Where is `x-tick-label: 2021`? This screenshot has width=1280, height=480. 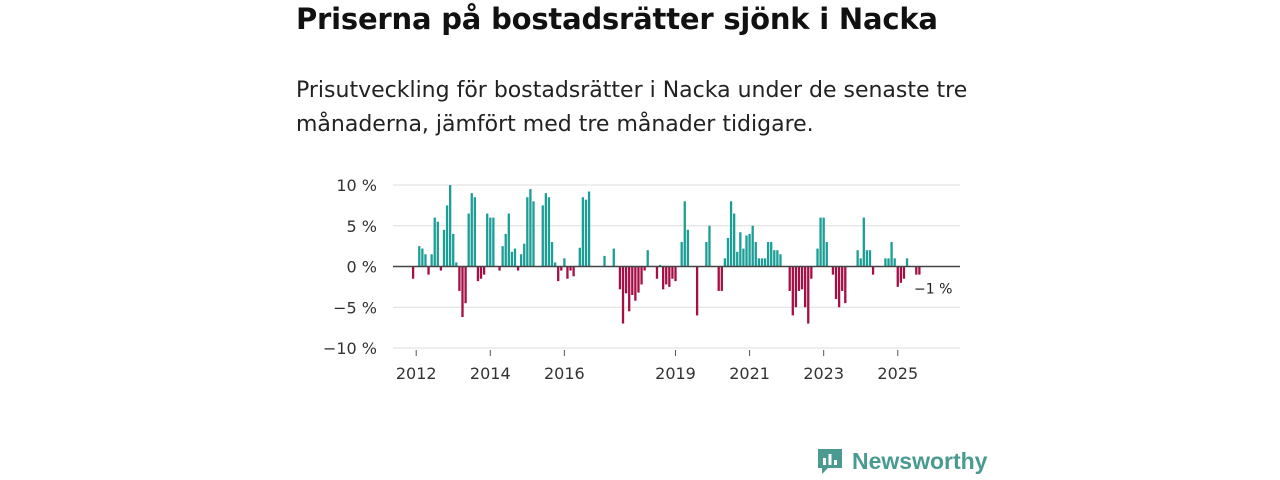
x-tick-label: 2021 is located at coordinates (749, 373).